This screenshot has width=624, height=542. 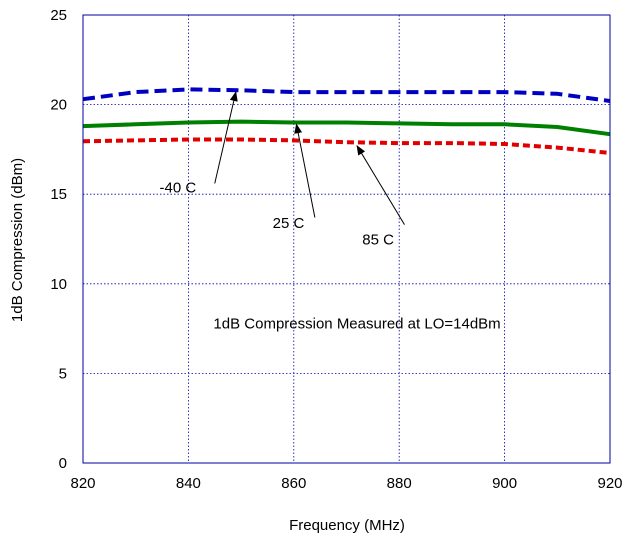 I want to click on y-tick-label: 20, so click(x=58, y=105).